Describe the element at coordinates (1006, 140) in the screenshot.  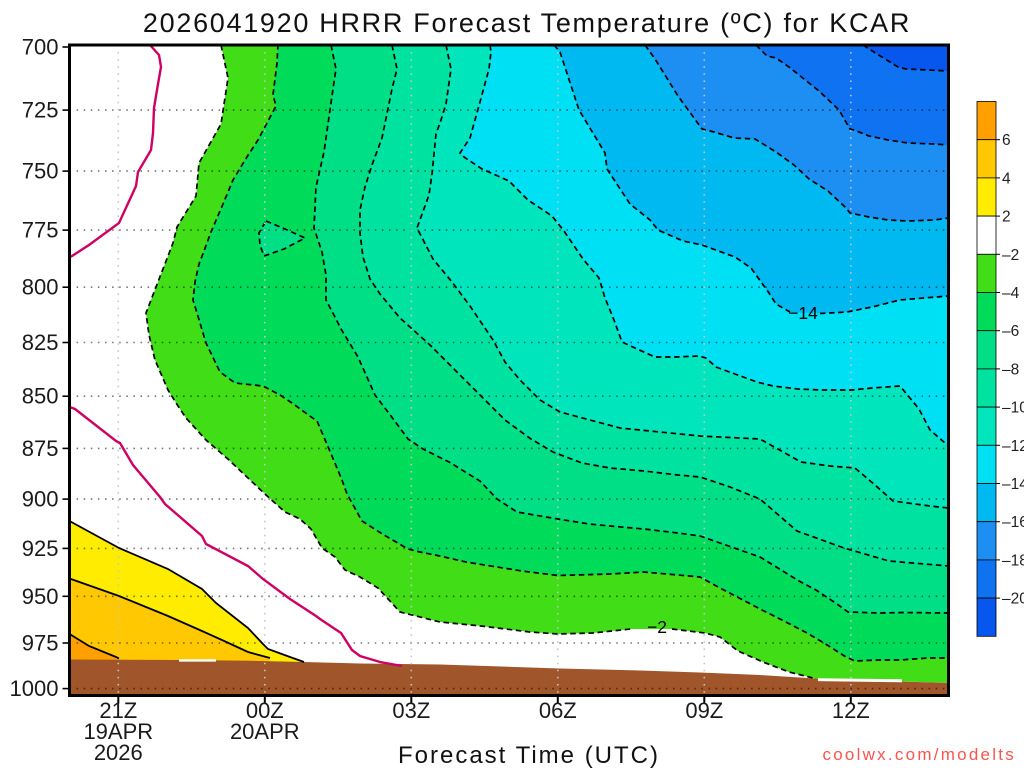
I see `svg-text: 6` at that location.